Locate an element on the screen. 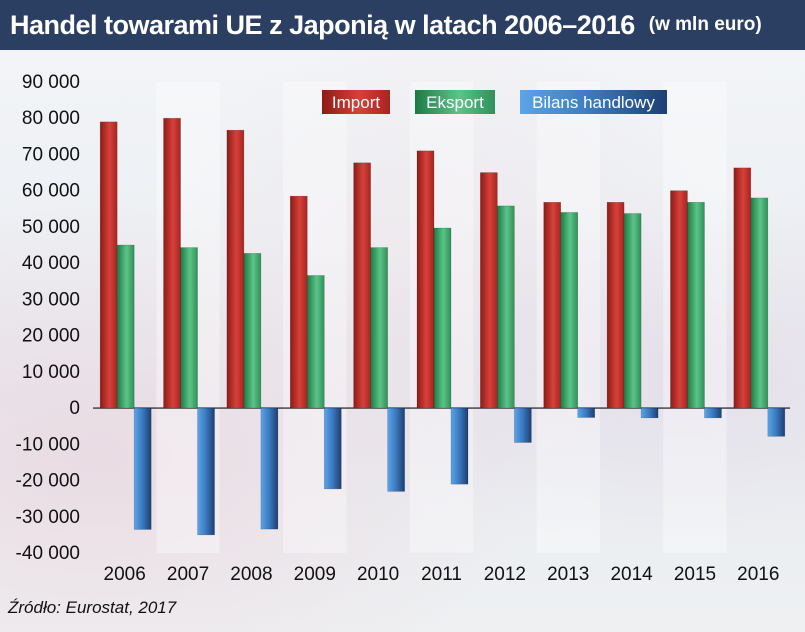  legend-label: Bilans handlowy is located at coordinates (593, 102).